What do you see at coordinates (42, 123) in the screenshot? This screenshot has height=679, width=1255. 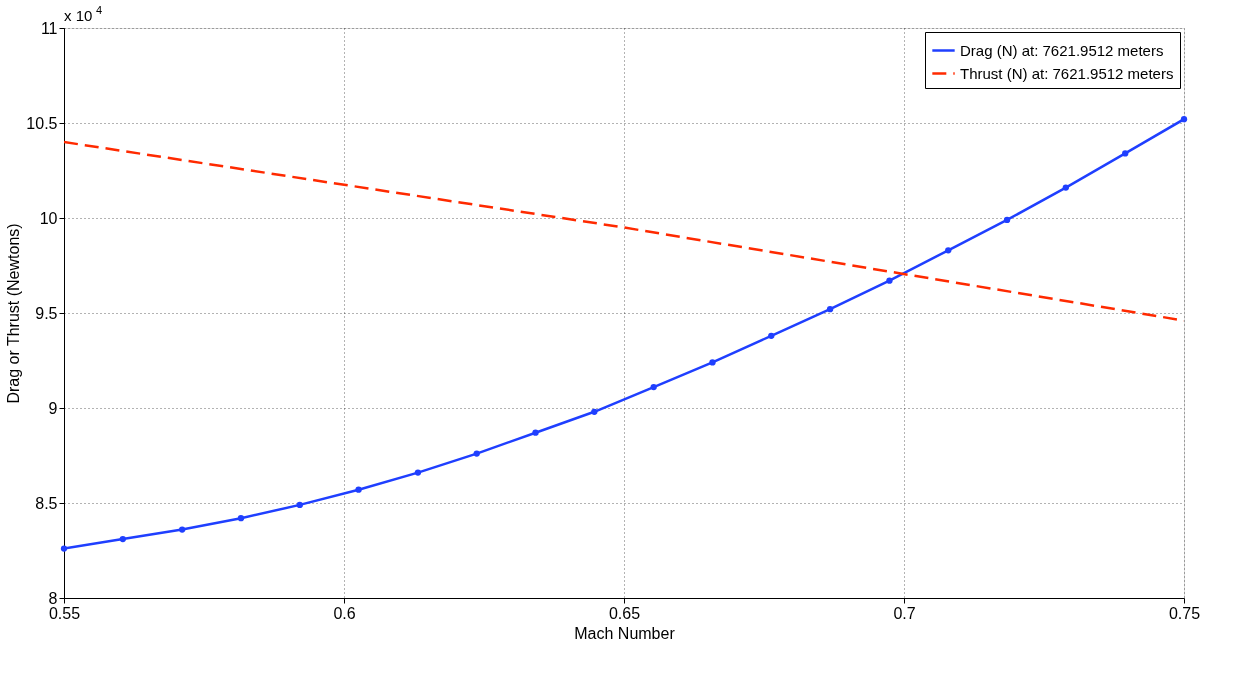 I see `y-tick-label: 10.5` at bounding box center [42, 123].